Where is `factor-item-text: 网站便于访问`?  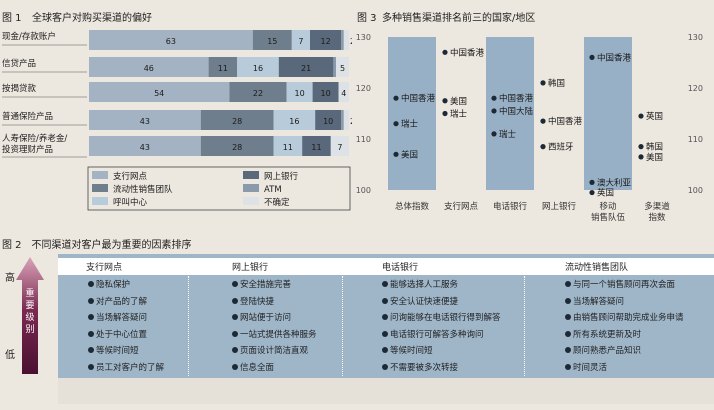
factor-item-text: 网站便于访问 is located at coordinates (266, 318).